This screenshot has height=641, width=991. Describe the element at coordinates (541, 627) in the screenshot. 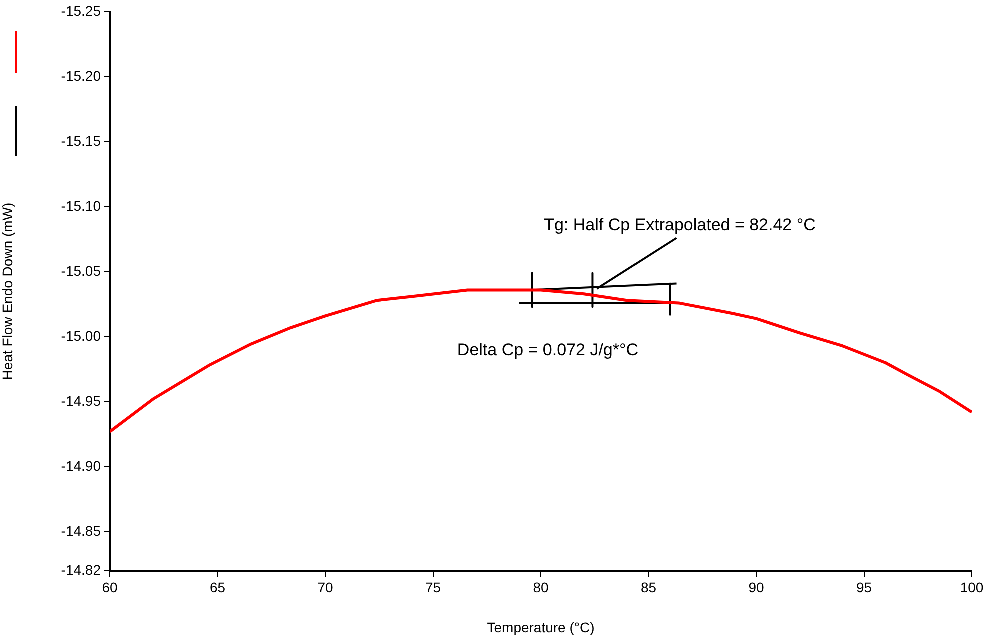

I see `x-axis-title: Temperature (°C)` at that location.